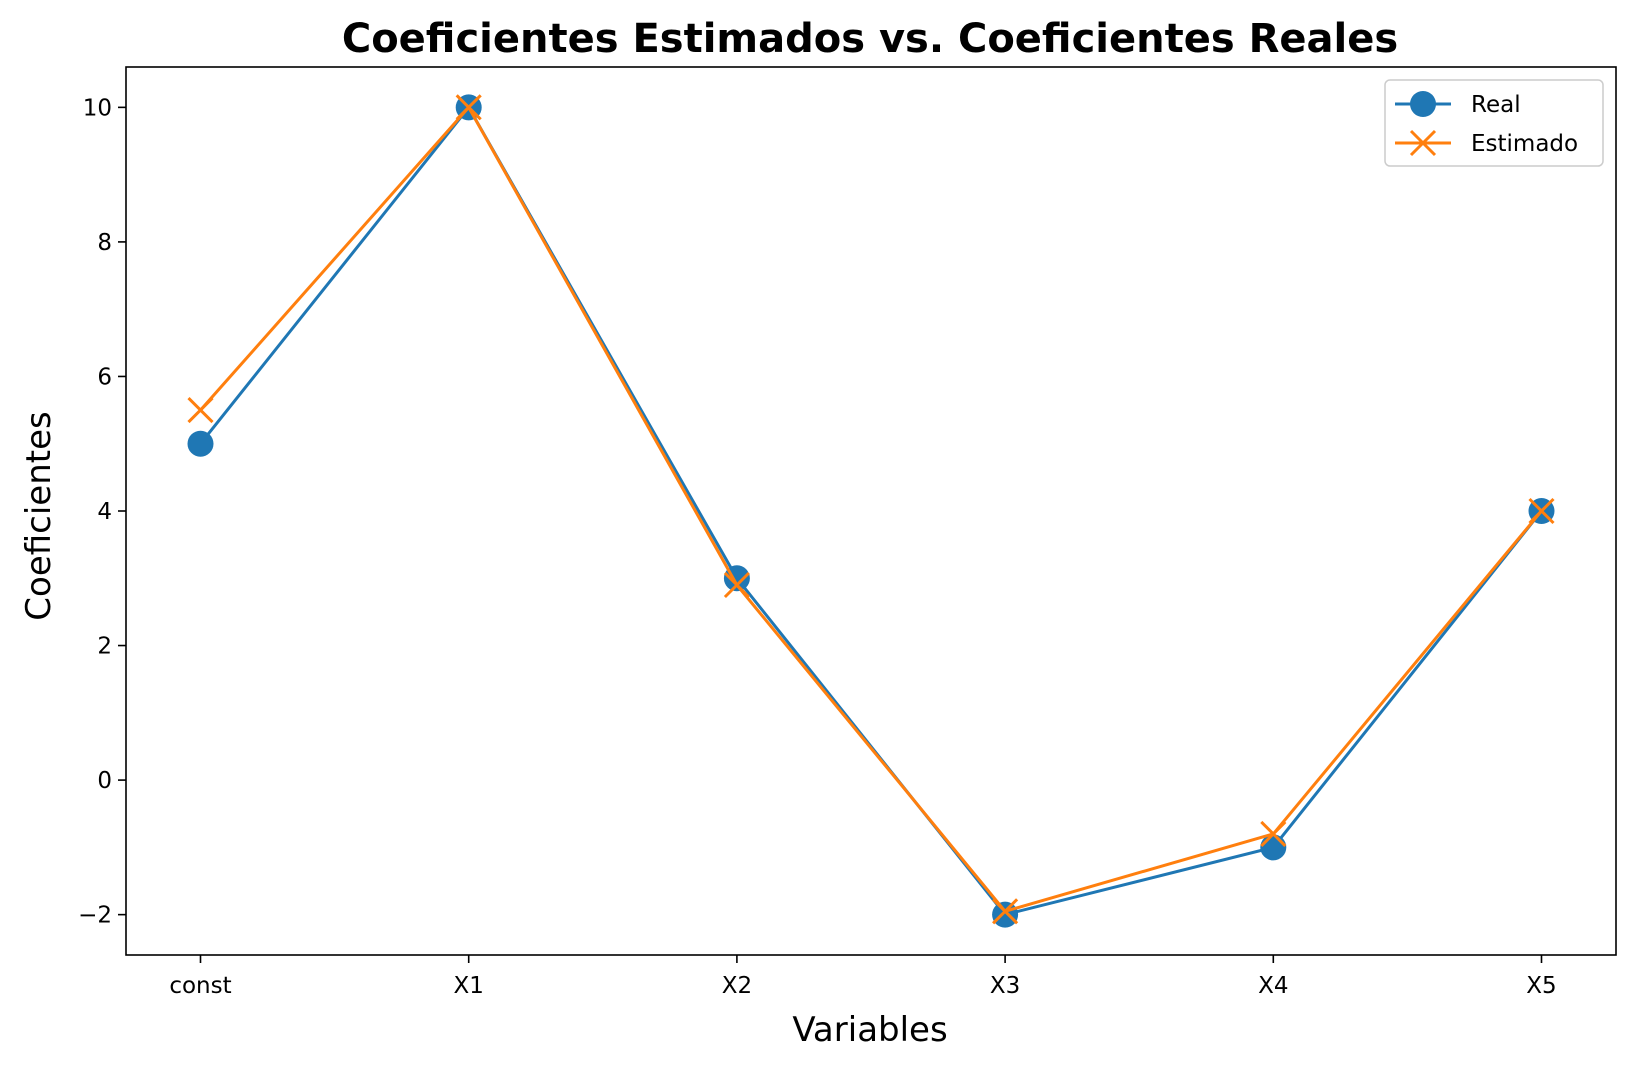  Describe the element at coordinates (104, 512) in the screenshot. I see `y-tick-label-3: 4` at that location.